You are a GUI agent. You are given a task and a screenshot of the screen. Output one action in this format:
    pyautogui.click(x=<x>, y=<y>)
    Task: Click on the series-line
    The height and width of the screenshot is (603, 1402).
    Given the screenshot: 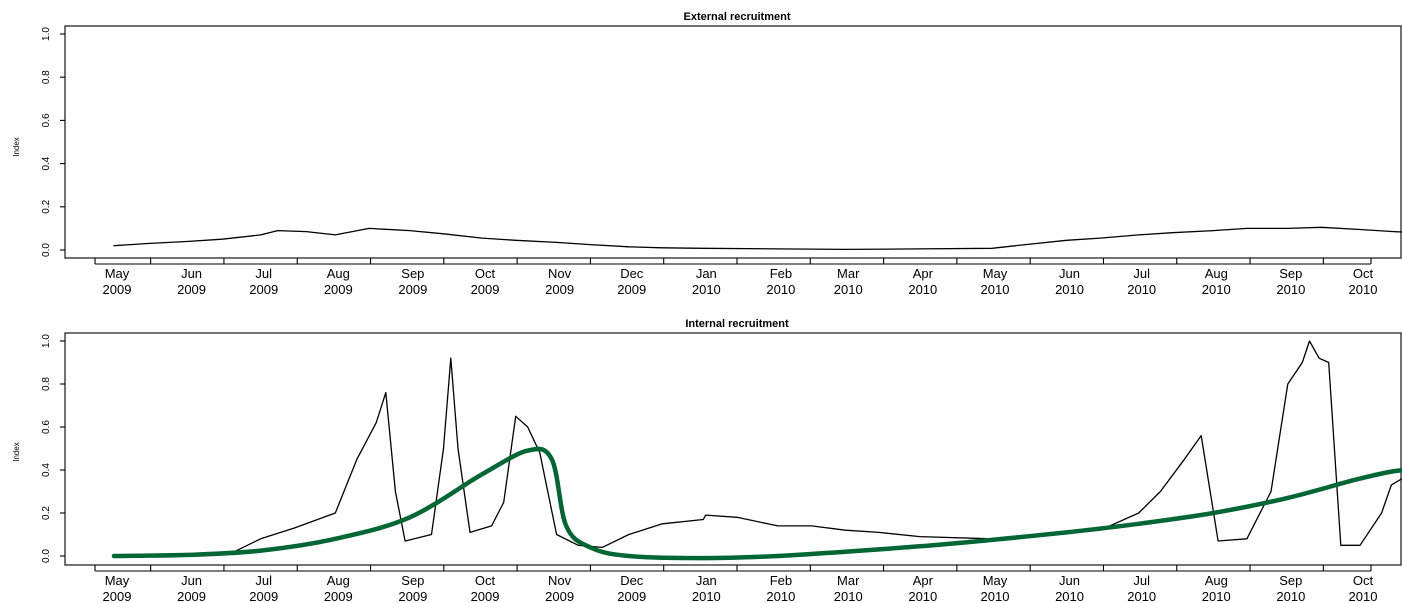 What is the action you would take?
    pyautogui.click(x=757, y=238)
    